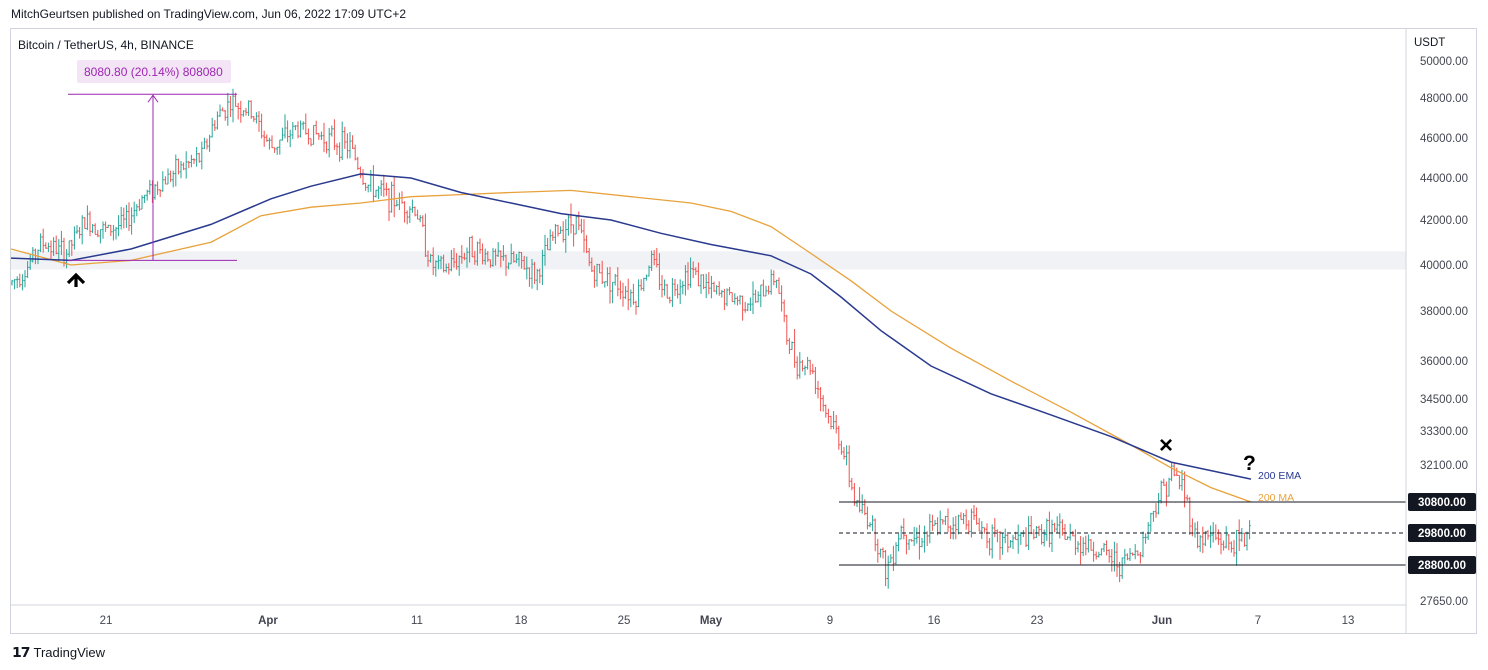 The height and width of the screenshot is (670, 1488). I want to click on footer: 𝟭𝟳 TradingView, so click(58, 652).